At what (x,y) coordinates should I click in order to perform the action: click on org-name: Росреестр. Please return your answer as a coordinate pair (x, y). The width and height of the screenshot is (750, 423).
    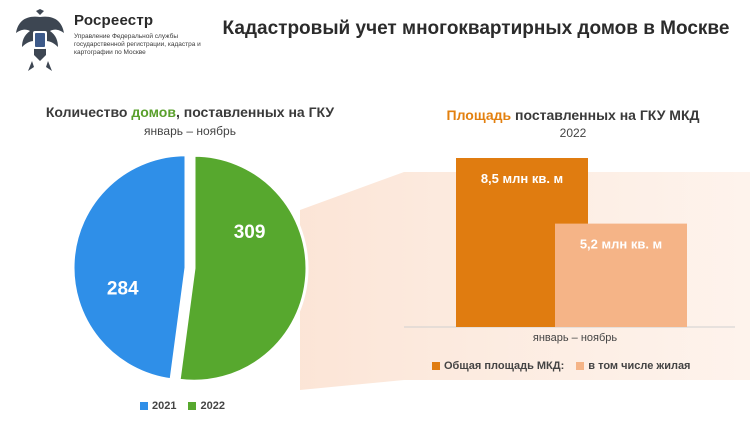
    Looking at the image, I should click on (114, 20).